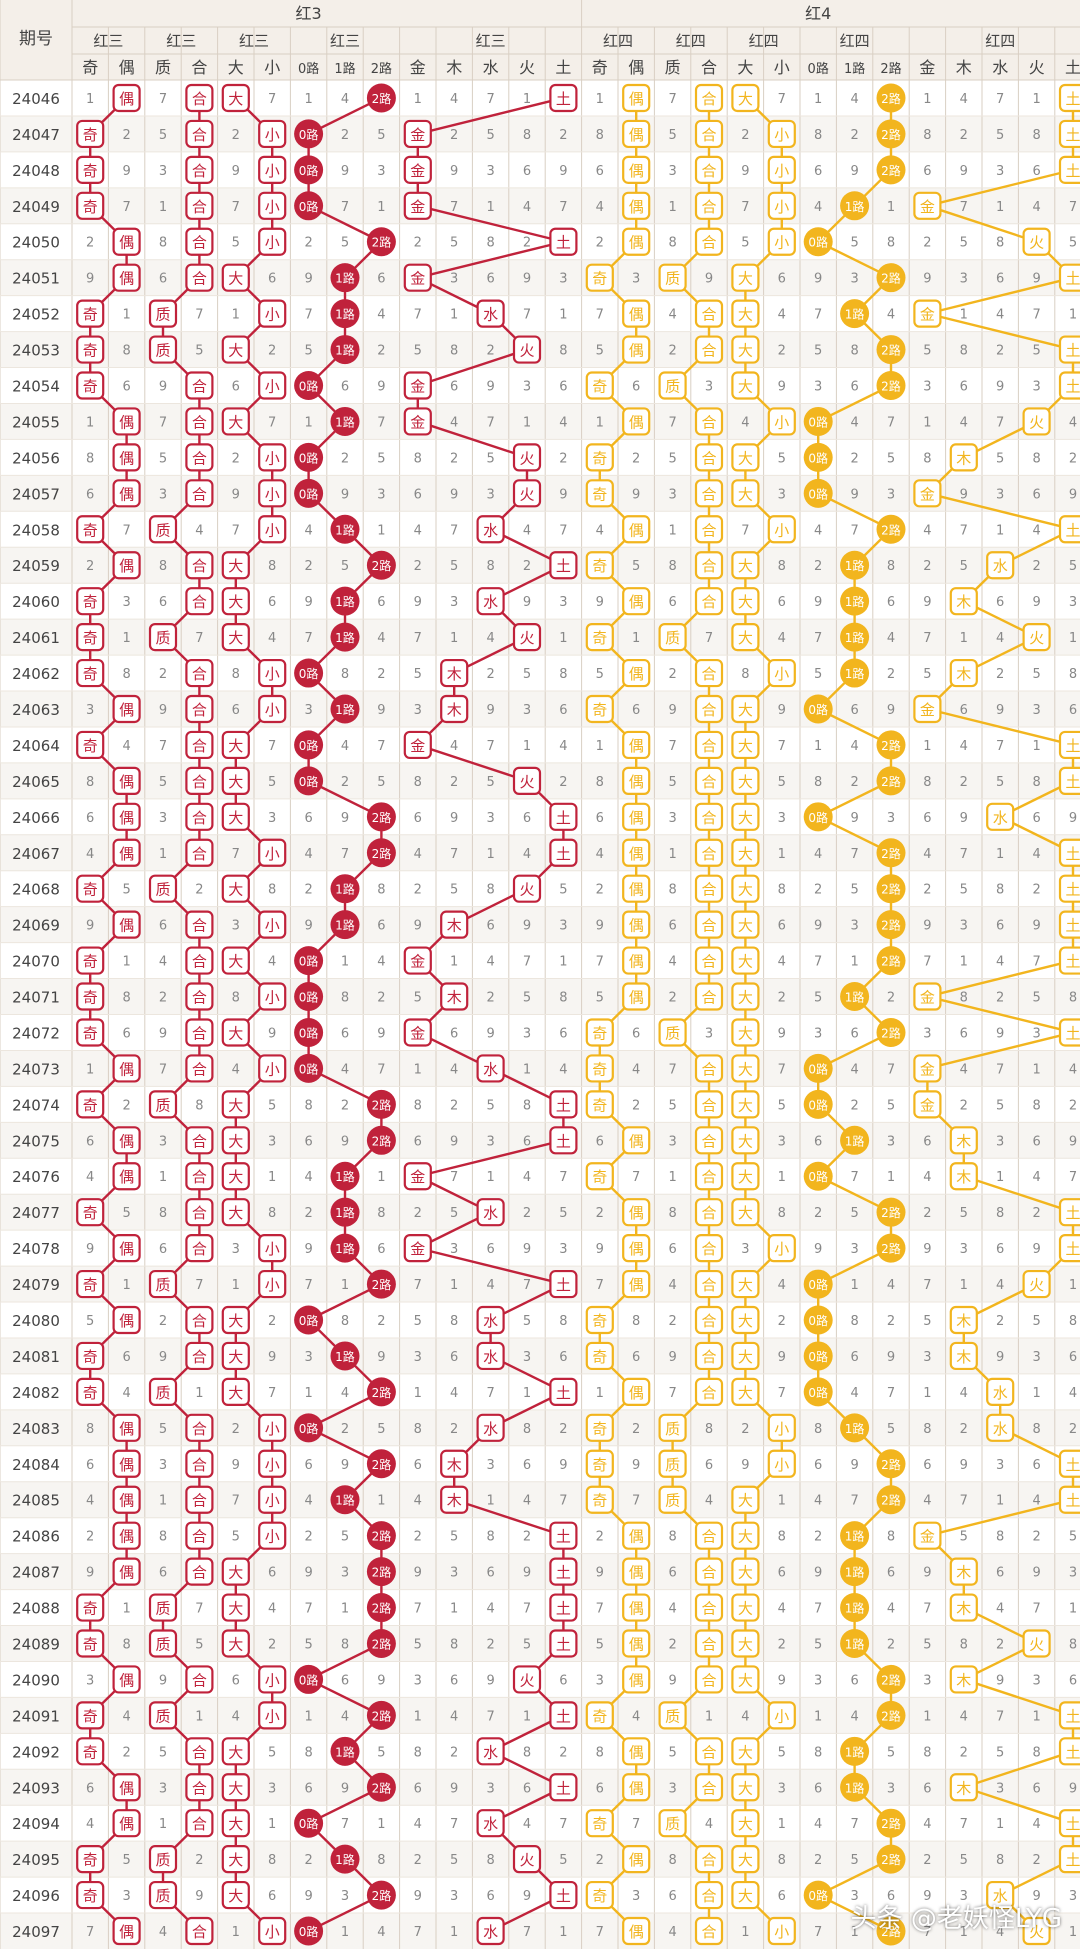  What do you see at coordinates (36, 1932) in the screenshot?
I see `period-number: 24097` at bounding box center [36, 1932].